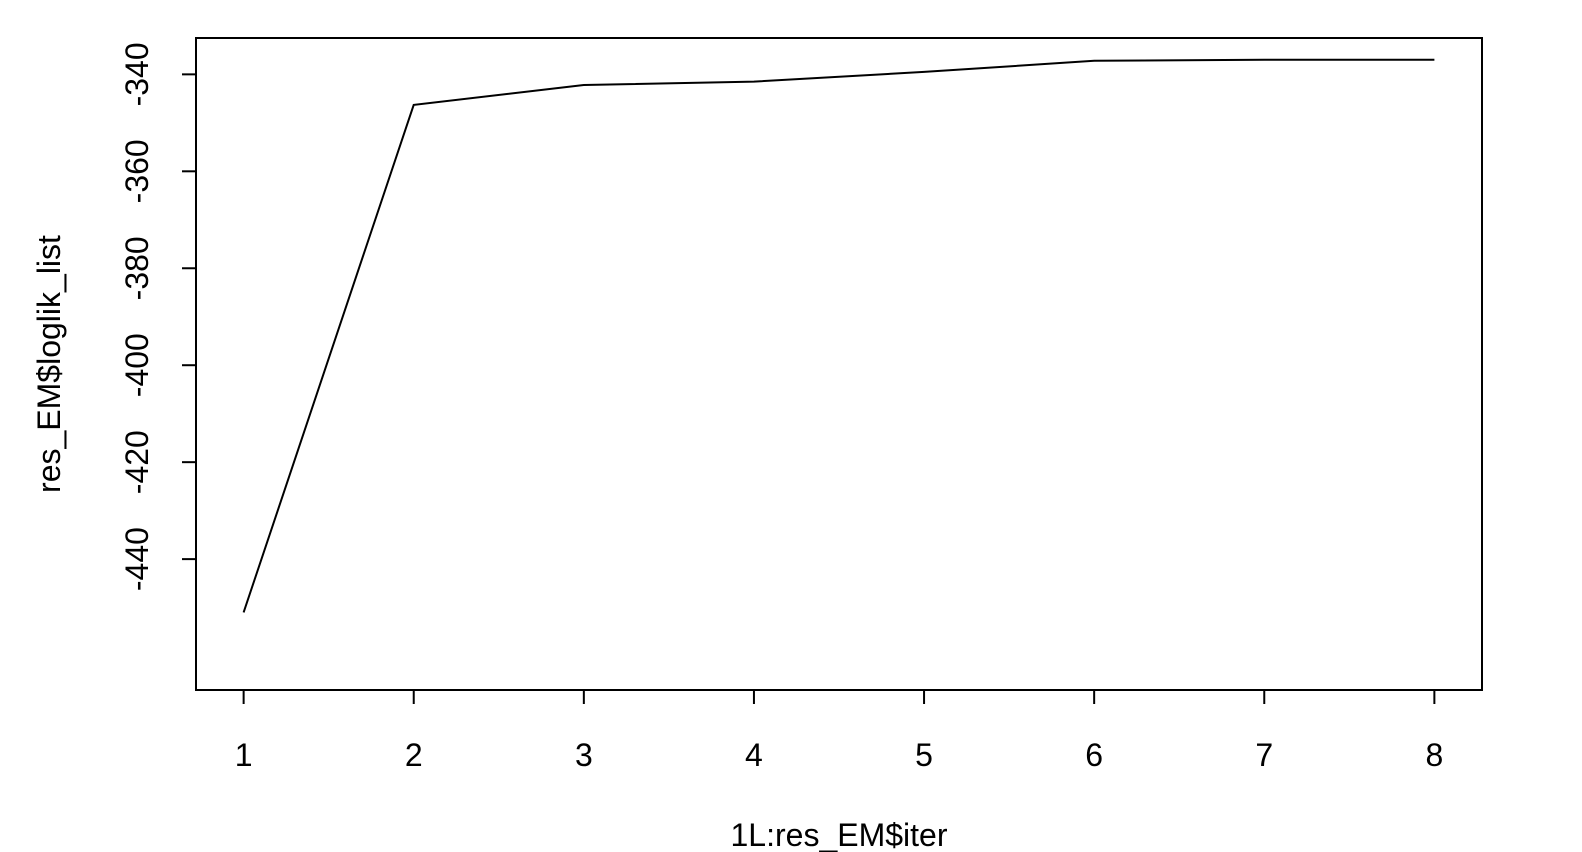 The image size is (1582, 852). What do you see at coordinates (137, 171) in the screenshot?
I see `y-tick-label: -360` at bounding box center [137, 171].